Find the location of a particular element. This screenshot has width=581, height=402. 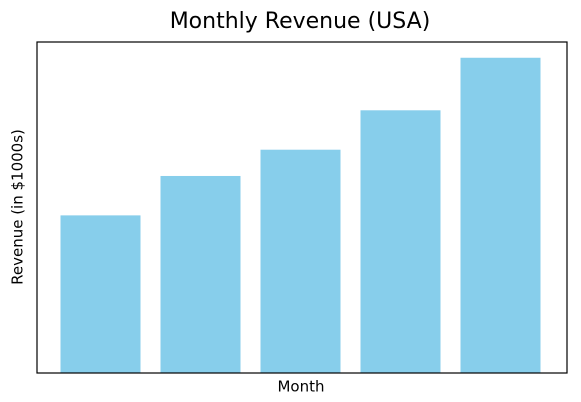

x-axis-label: Month is located at coordinates (300, 387).